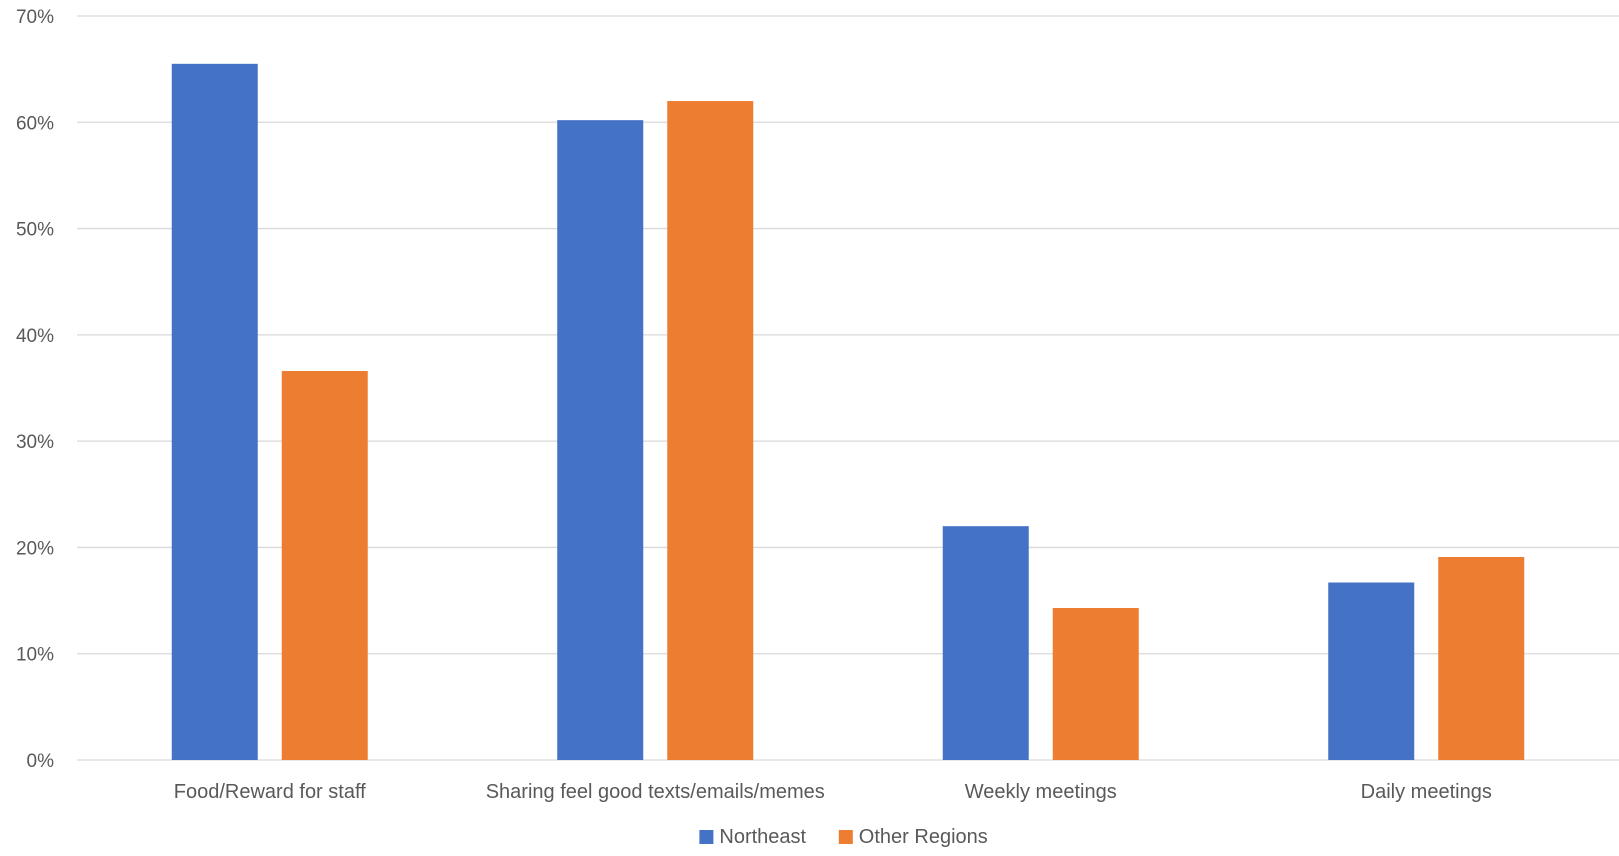 Image resolution: width=1619 pixels, height=856 pixels. I want to click on legend-label: Northeast, so click(762, 837).